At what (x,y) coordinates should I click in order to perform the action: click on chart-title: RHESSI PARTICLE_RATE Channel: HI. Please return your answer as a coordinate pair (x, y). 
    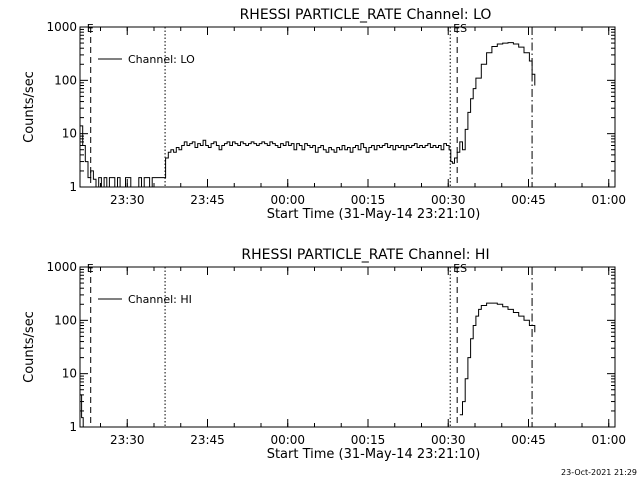
    Looking at the image, I should click on (365, 255).